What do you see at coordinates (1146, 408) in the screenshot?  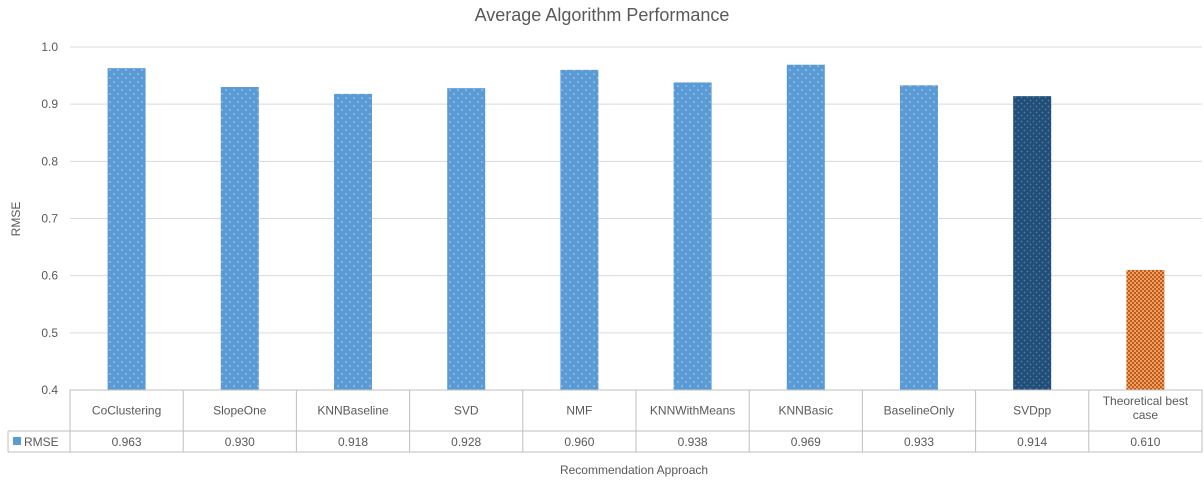 I see `category-label: Theoretical best case` at bounding box center [1146, 408].